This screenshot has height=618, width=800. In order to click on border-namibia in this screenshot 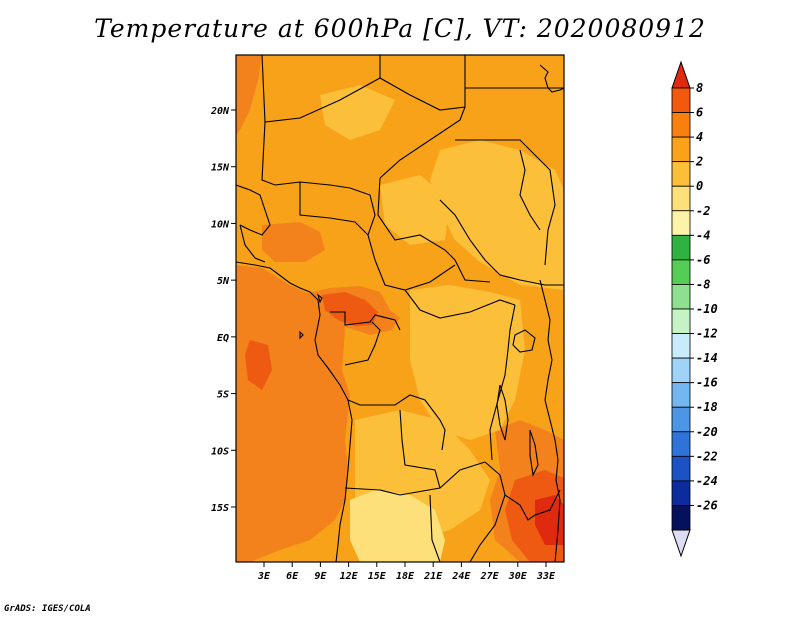, I will do `click(415, 478)`.